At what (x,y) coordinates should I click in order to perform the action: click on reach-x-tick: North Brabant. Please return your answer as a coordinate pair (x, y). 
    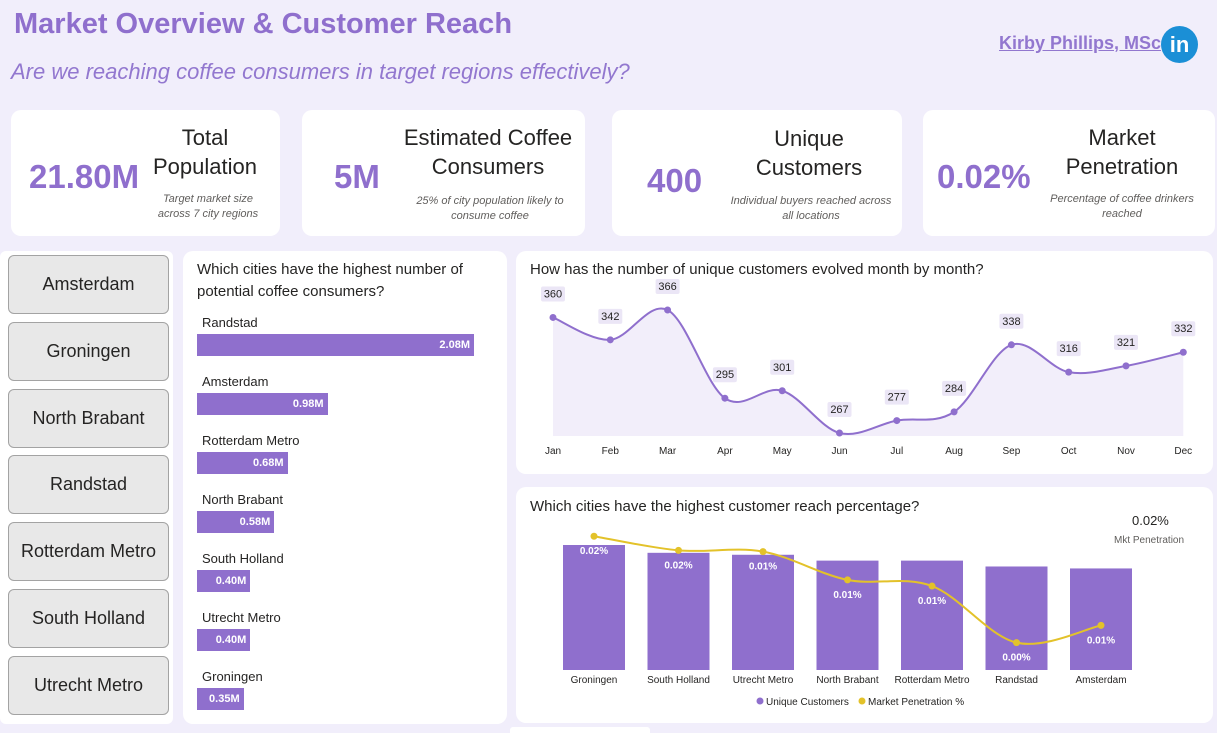
    Looking at the image, I should click on (847, 680).